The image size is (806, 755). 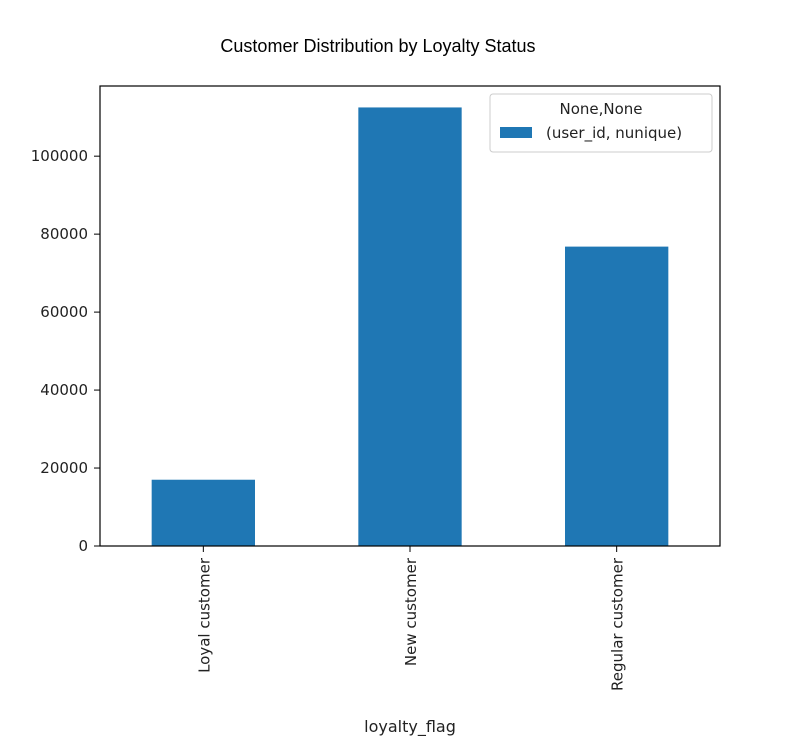 I want to click on y-tick-label: 60000, so click(x=64, y=312).